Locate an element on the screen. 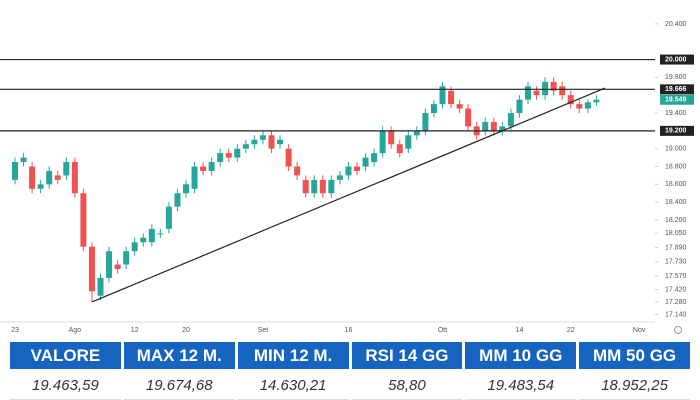  y-tick-label: 17.280 is located at coordinates (676, 302).